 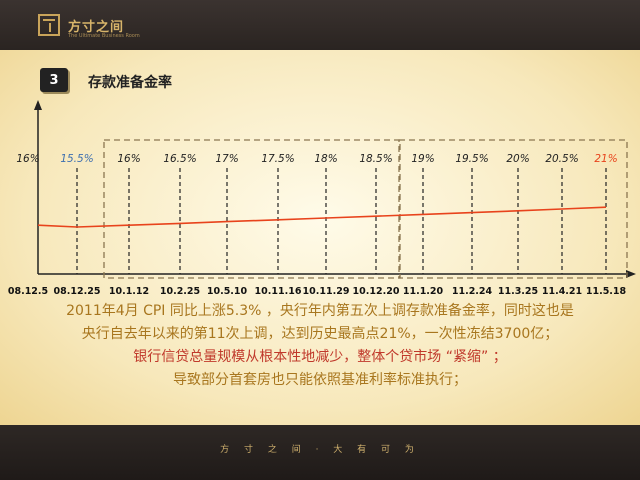 What do you see at coordinates (376, 291) in the screenshot?
I see `x-tick-label-10.12.20: 10.12.20` at bounding box center [376, 291].